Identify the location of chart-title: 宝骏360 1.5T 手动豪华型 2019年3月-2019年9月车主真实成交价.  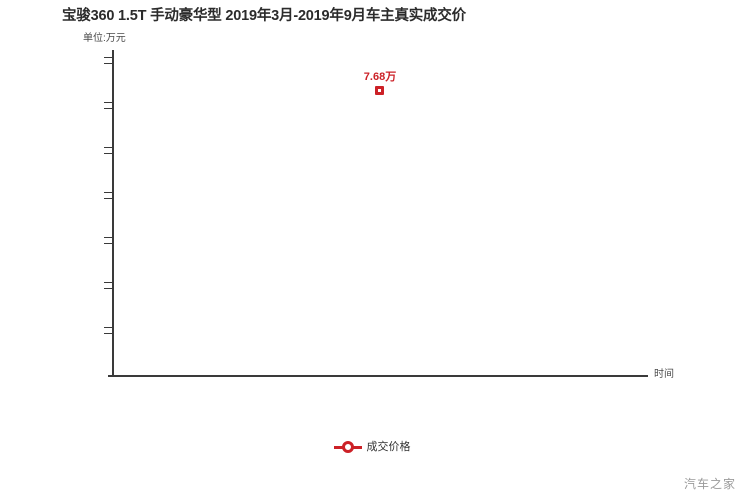
(264, 16).